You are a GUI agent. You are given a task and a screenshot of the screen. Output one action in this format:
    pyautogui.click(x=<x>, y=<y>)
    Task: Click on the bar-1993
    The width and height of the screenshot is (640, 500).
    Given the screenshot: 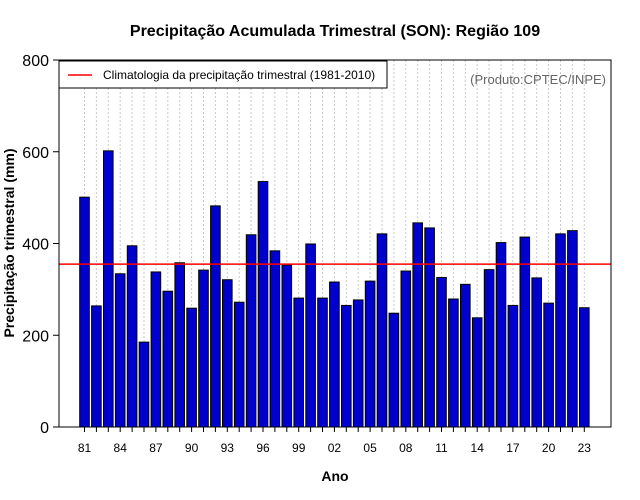 What is the action you would take?
    pyautogui.click(x=227, y=353)
    